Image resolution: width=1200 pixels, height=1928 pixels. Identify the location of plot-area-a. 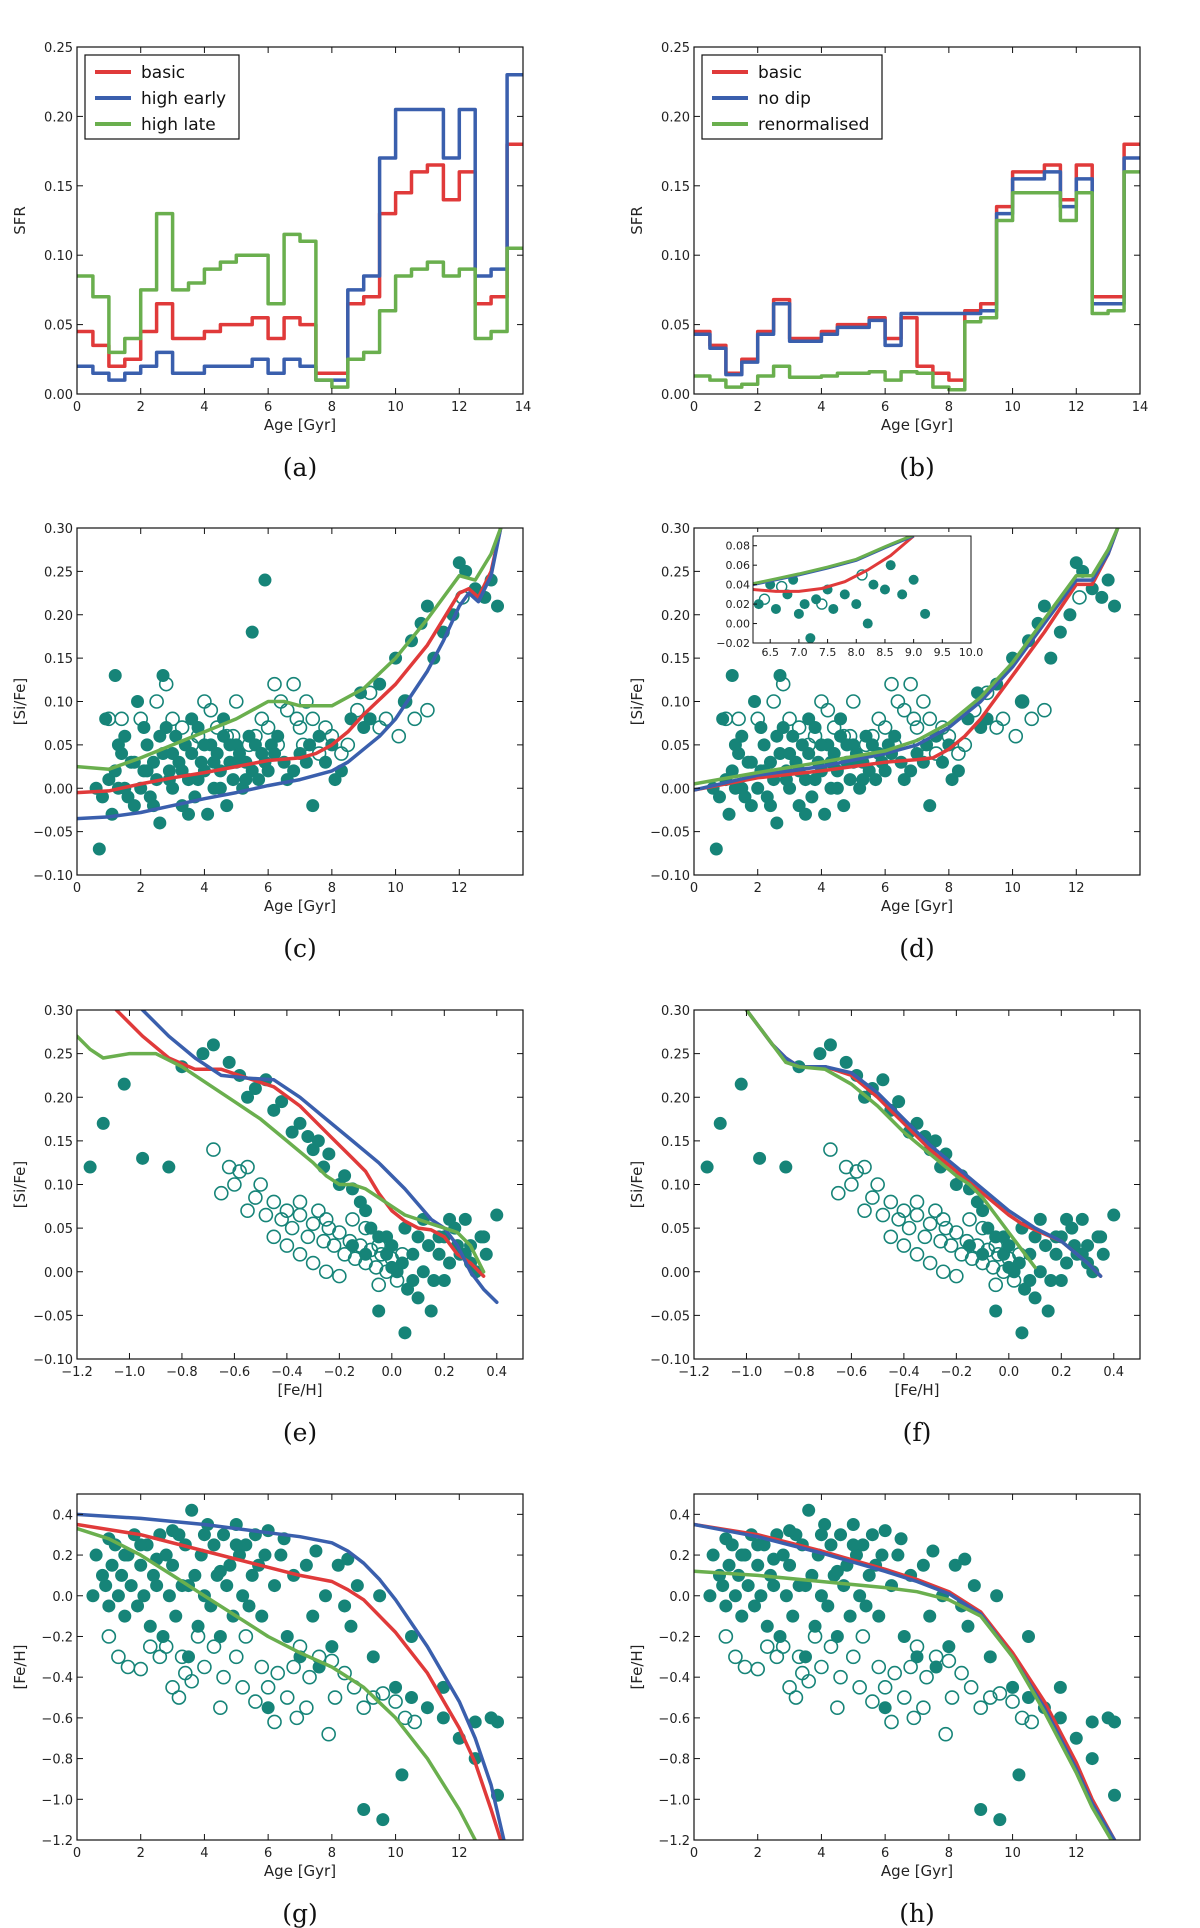
(300, 231).